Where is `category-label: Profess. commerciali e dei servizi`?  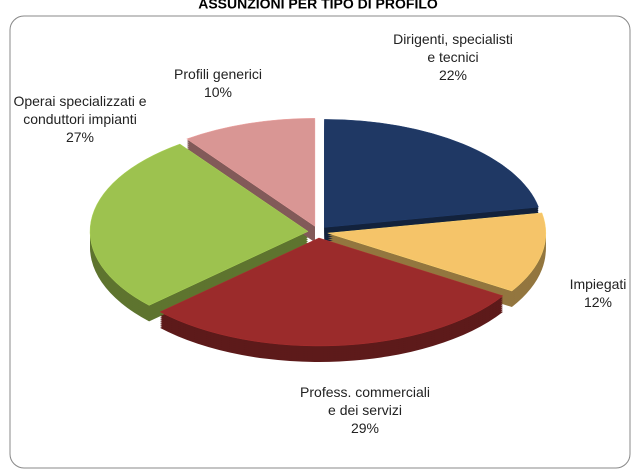
category-label: Profess. commerciali e dei servizi is located at coordinates (365, 401).